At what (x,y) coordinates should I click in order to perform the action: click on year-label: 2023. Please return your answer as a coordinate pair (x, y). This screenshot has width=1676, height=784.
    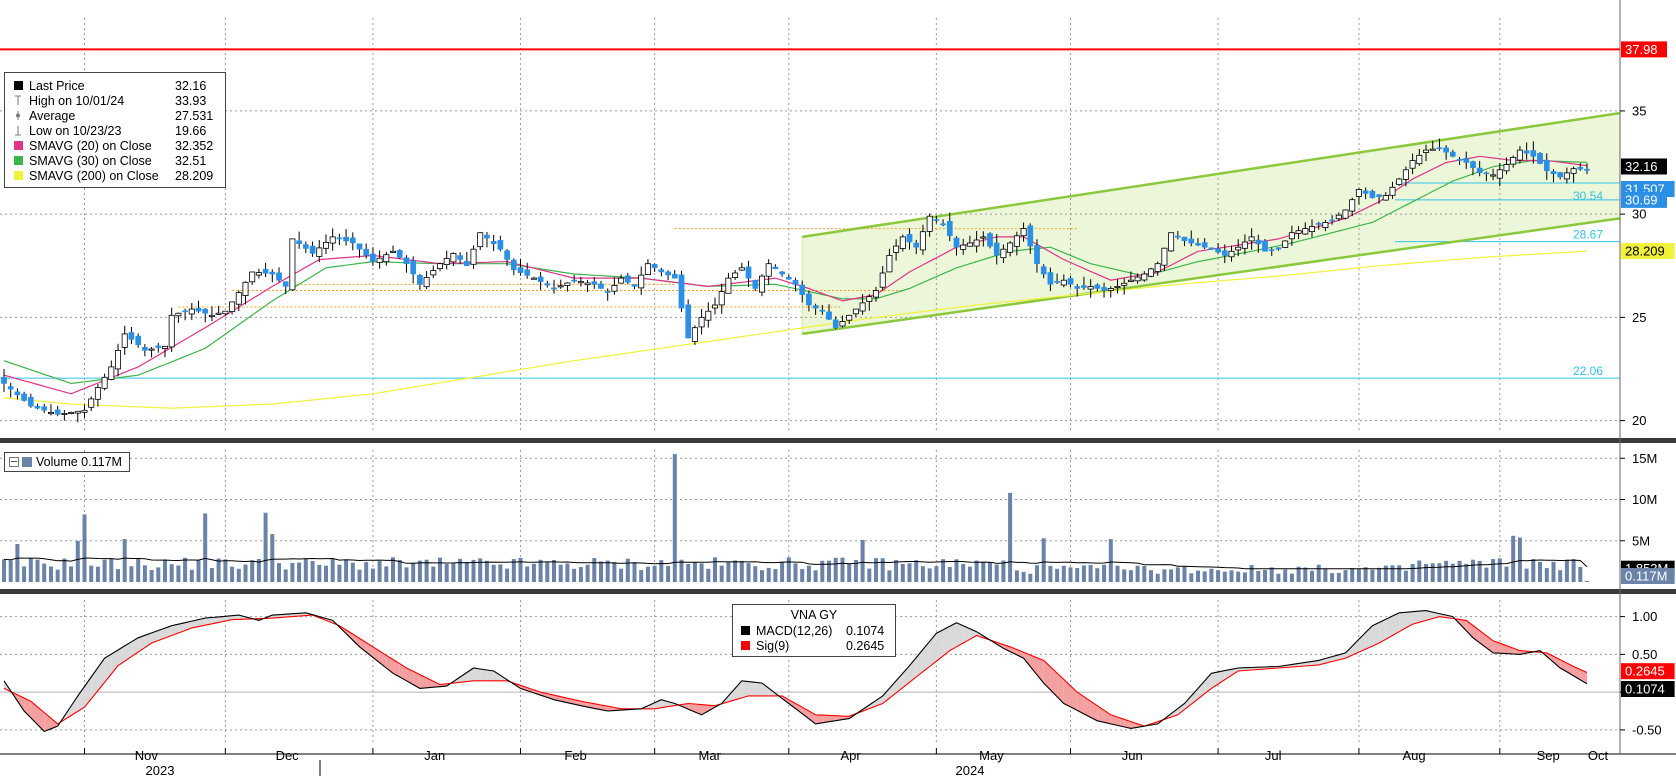
    Looking at the image, I should click on (160, 770).